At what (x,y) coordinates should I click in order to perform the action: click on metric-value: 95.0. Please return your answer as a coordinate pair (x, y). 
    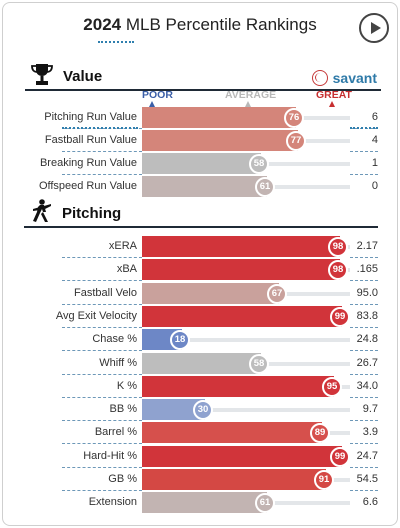
    Looking at the image, I should click on (367, 292).